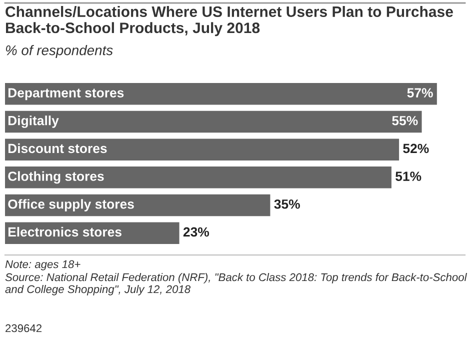 Image resolution: width=470 pixels, height=342 pixels. What do you see at coordinates (56, 177) in the screenshot?
I see `y-tick-label: Clothing stores` at bounding box center [56, 177].